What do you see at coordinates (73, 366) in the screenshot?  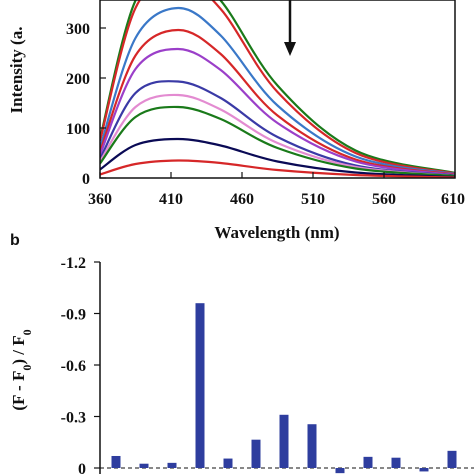 I see `y-tick-label-b: -0.6` at bounding box center [73, 366].